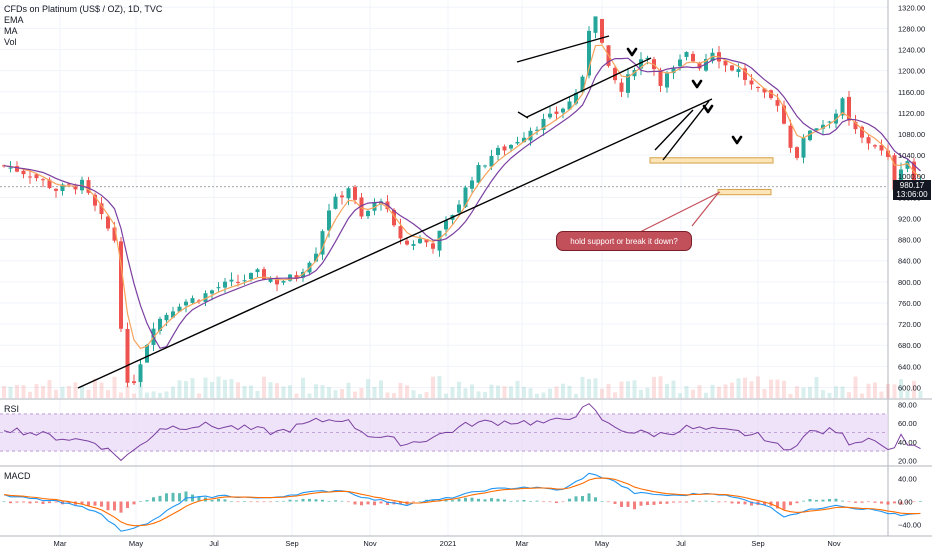 Image resolution: width=932 pixels, height=550 pixels. Describe the element at coordinates (708, 109) in the screenshot. I see `down-arrow-icon` at that location.